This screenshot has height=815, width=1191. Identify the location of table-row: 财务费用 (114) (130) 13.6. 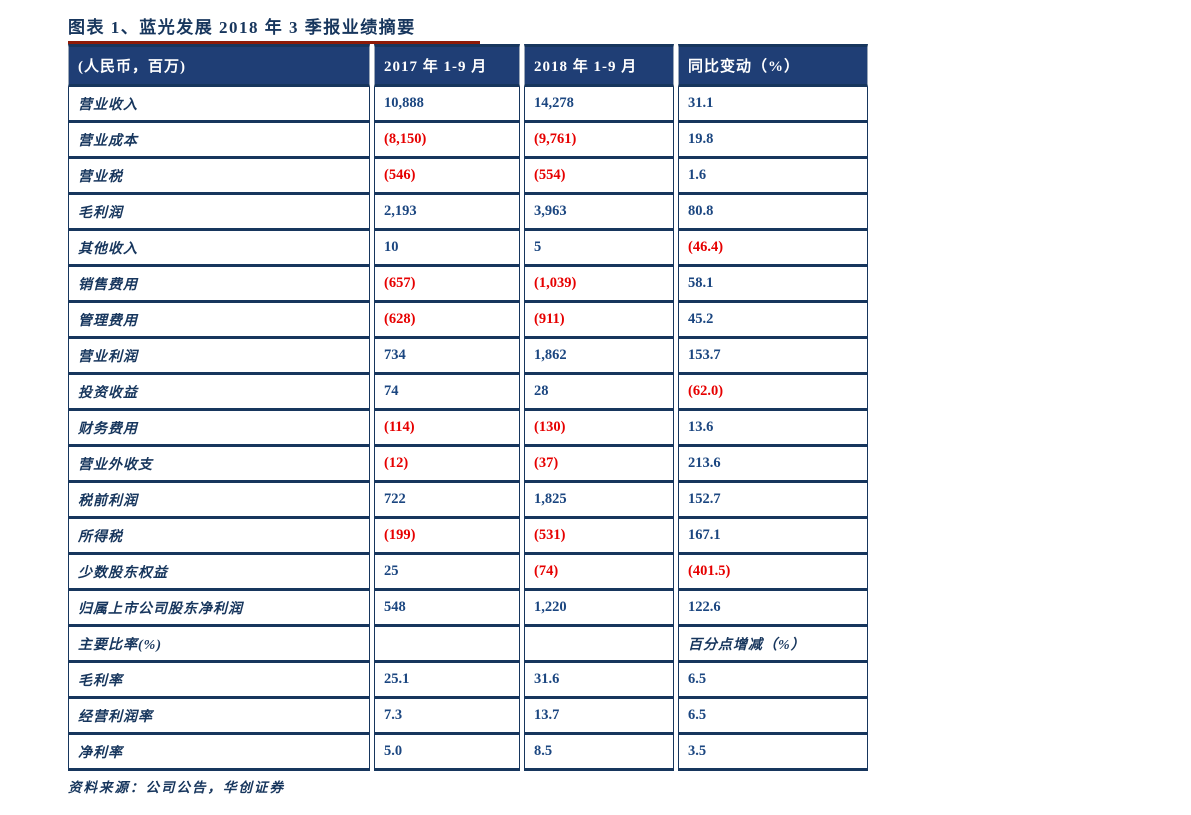
(468, 429).